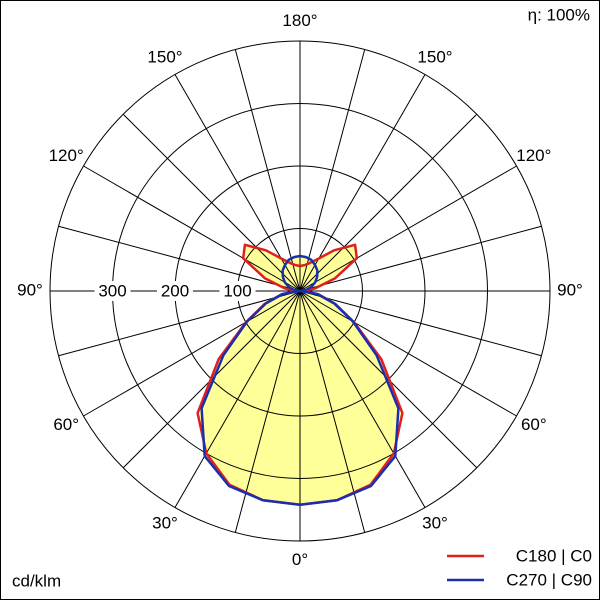 The width and height of the screenshot is (600, 600). I want to click on legend-label: C270 | C90, so click(549, 579).